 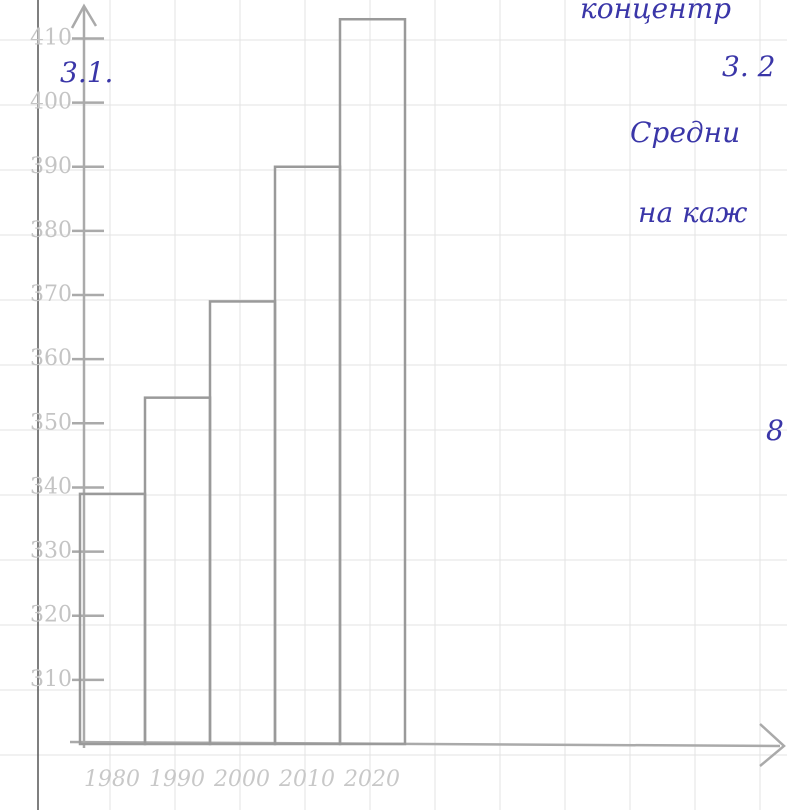 What do you see at coordinates (51, 102) in the screenshot?
I see `y-tick-label: 400` at bounding box center [51, 102].